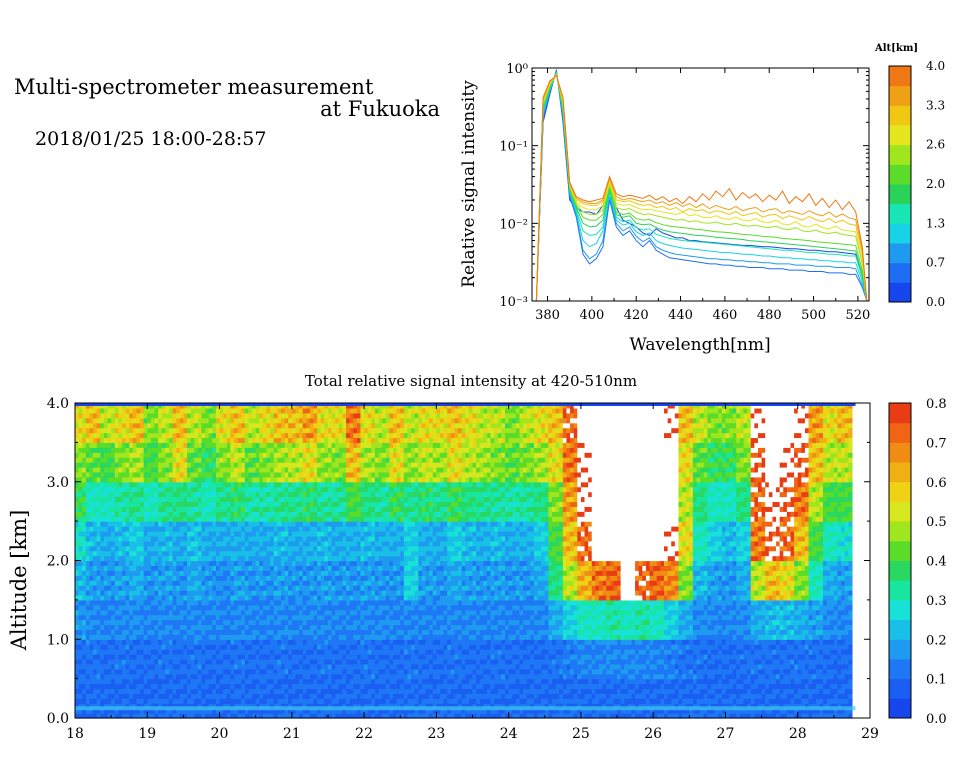  What do you see at coordinates (900, 115) in the screenshot?
I see `altitude-colorbar-swatch` at bounding box center [900, 115].